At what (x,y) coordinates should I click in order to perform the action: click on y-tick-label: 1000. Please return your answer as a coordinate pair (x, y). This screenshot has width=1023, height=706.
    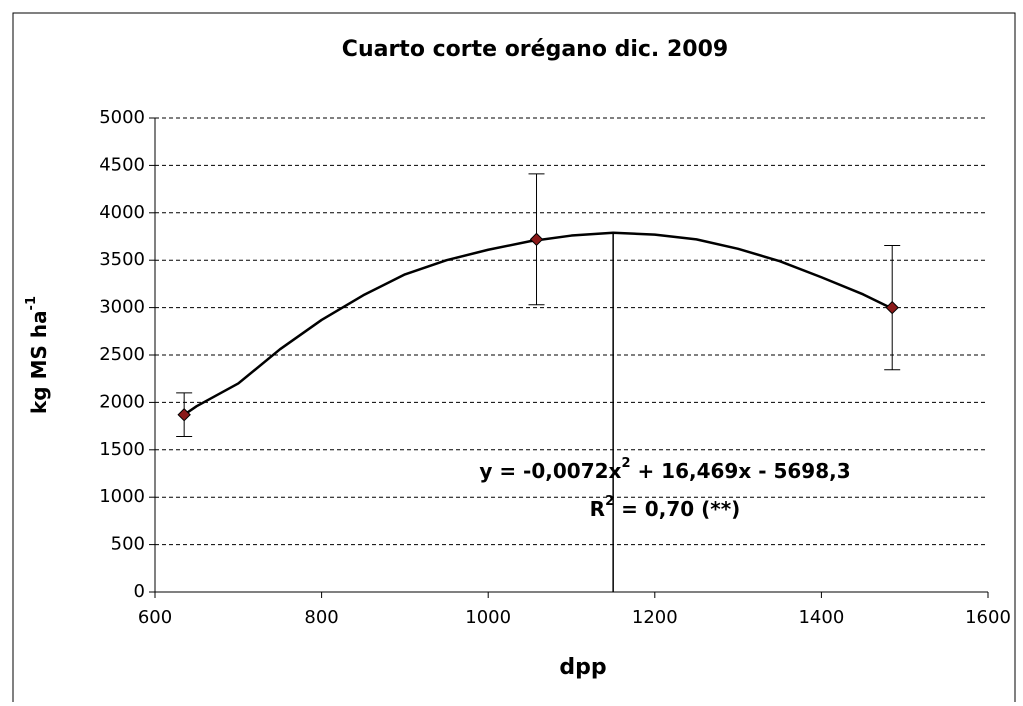
    Looking at the image, I should click on (122, 496).